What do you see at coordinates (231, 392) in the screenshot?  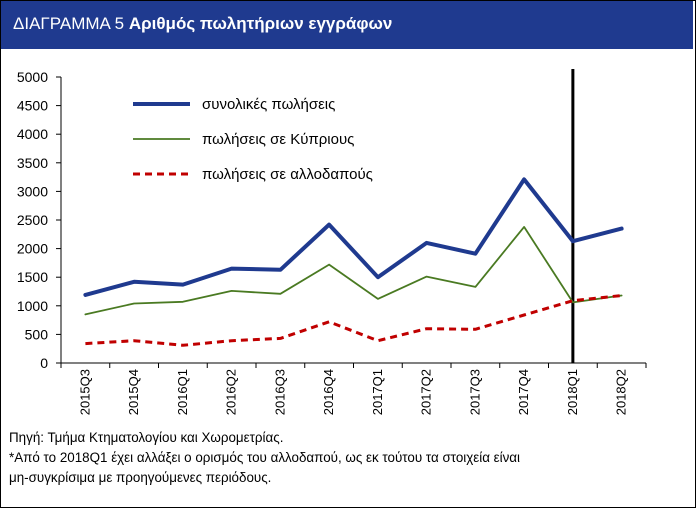 I see `x-tick-label: 2016Q2` at bounding box center [231, 392].